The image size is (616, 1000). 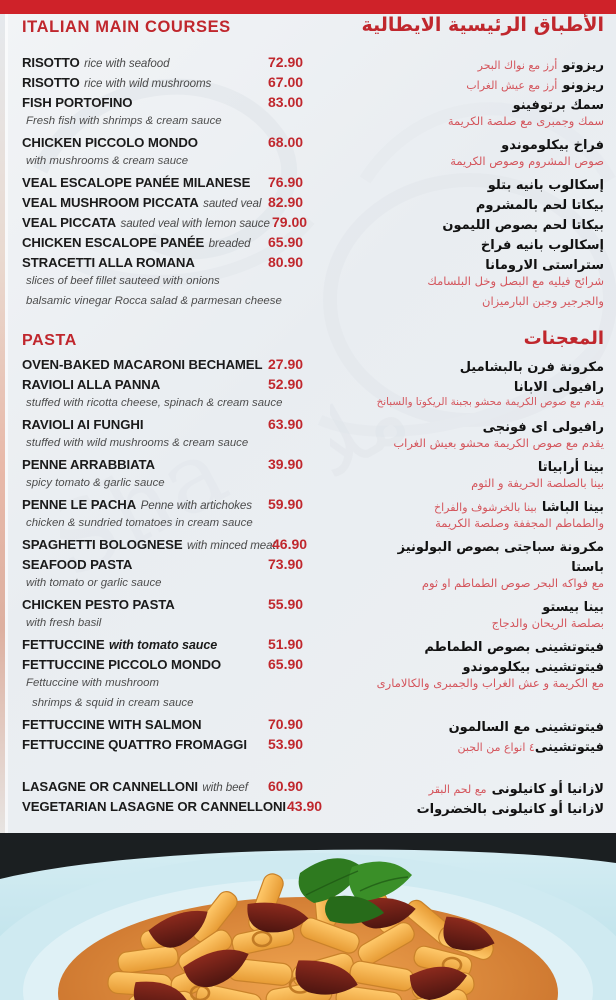 I want to click on item-en: FETTUCCINE WITH SALMON, so click(x=112, y=724).